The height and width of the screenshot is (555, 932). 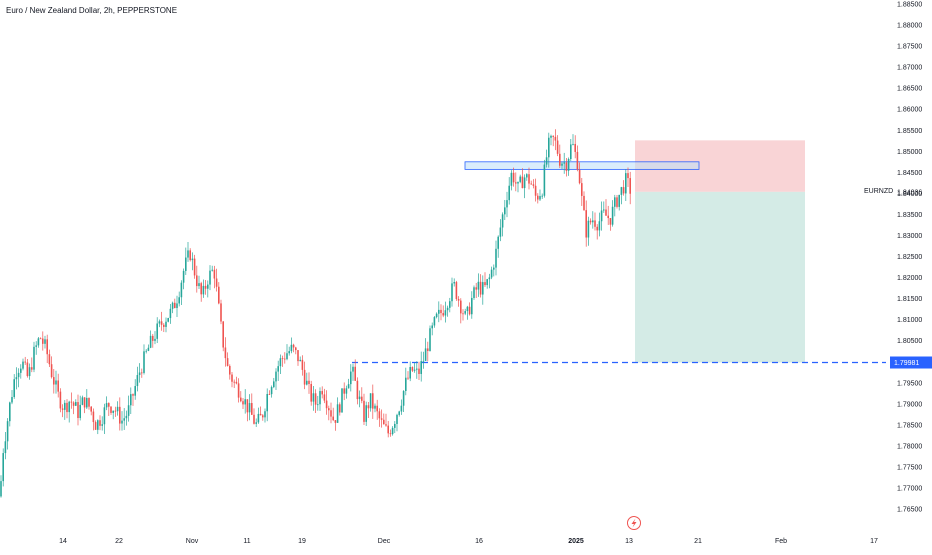 What do you see at coordinates (906, 363) in the screenshot?
I see `level-price-label: 1.79981` at bounding box center [906, 363].